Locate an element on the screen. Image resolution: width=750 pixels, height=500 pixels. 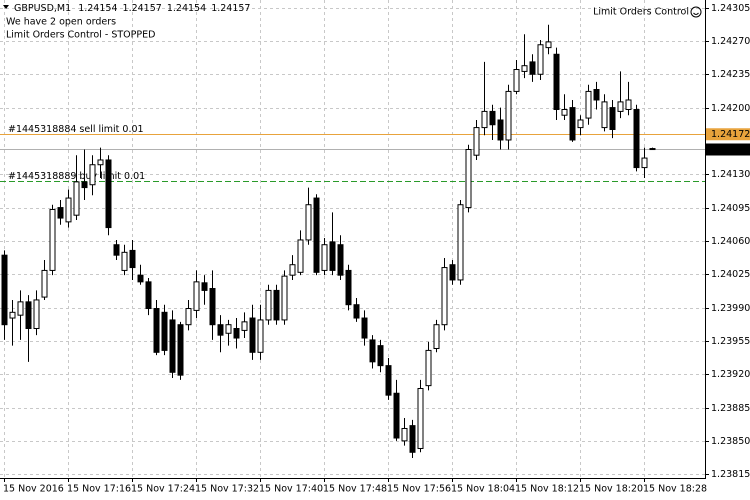
y-tick-label: 1.23850 is located at coordinates (730, 441).